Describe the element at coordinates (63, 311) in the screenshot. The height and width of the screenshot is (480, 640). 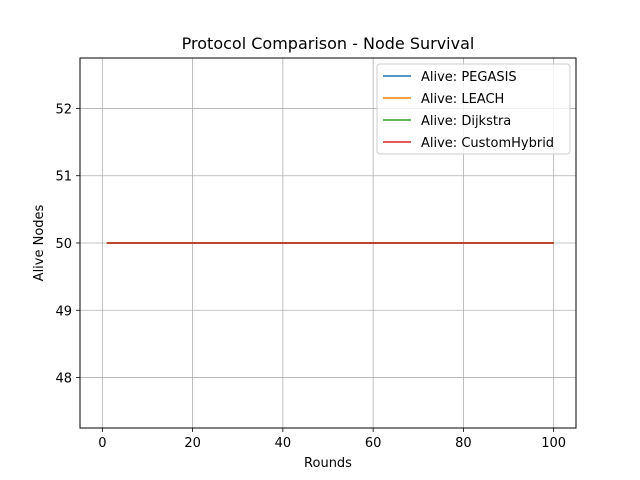
I see `y-tick-label: 49` at that location.